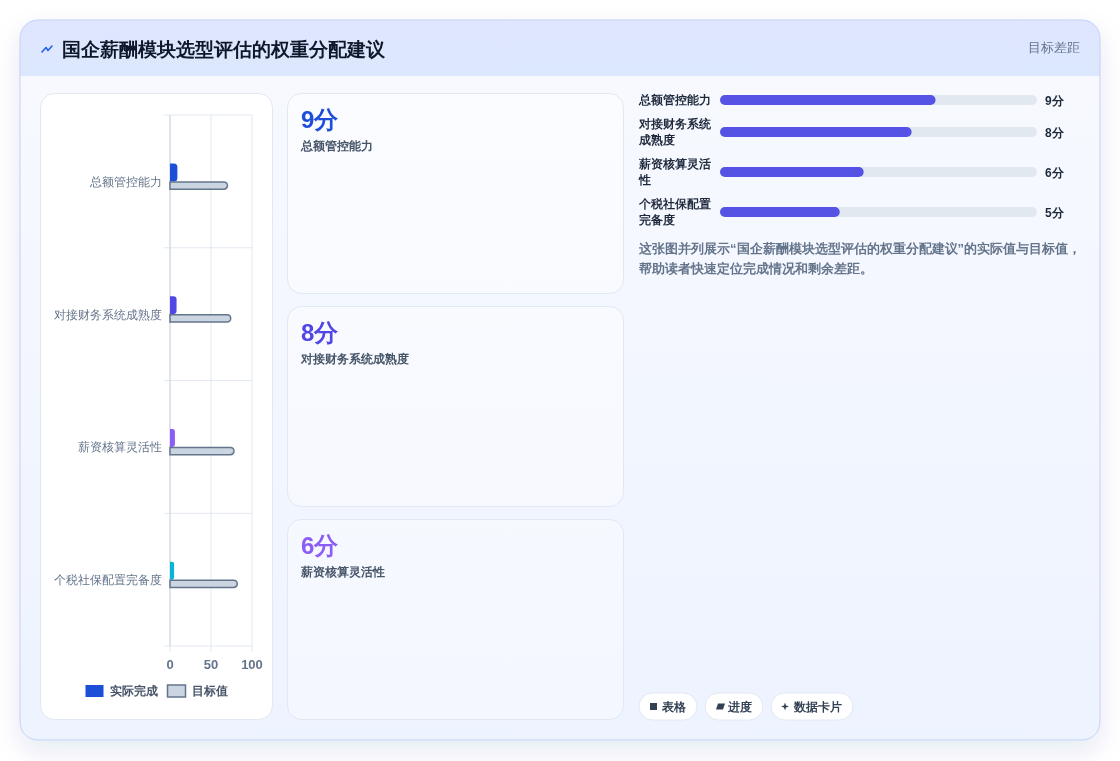  Describe the element at coordinates (1054, 48) in the screenshot. I see `text: 目标差距` at that location.